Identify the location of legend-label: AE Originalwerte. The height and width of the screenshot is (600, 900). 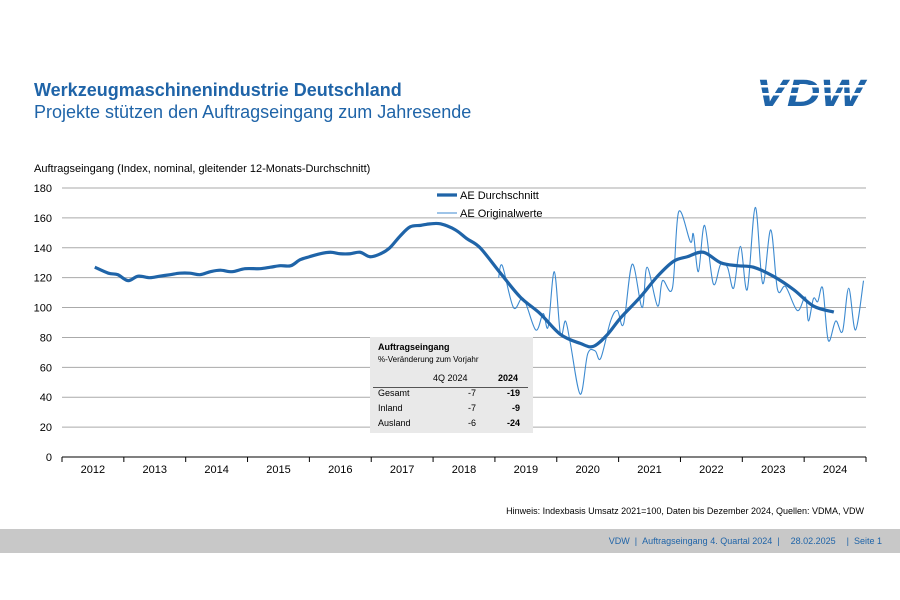
(501, 214).